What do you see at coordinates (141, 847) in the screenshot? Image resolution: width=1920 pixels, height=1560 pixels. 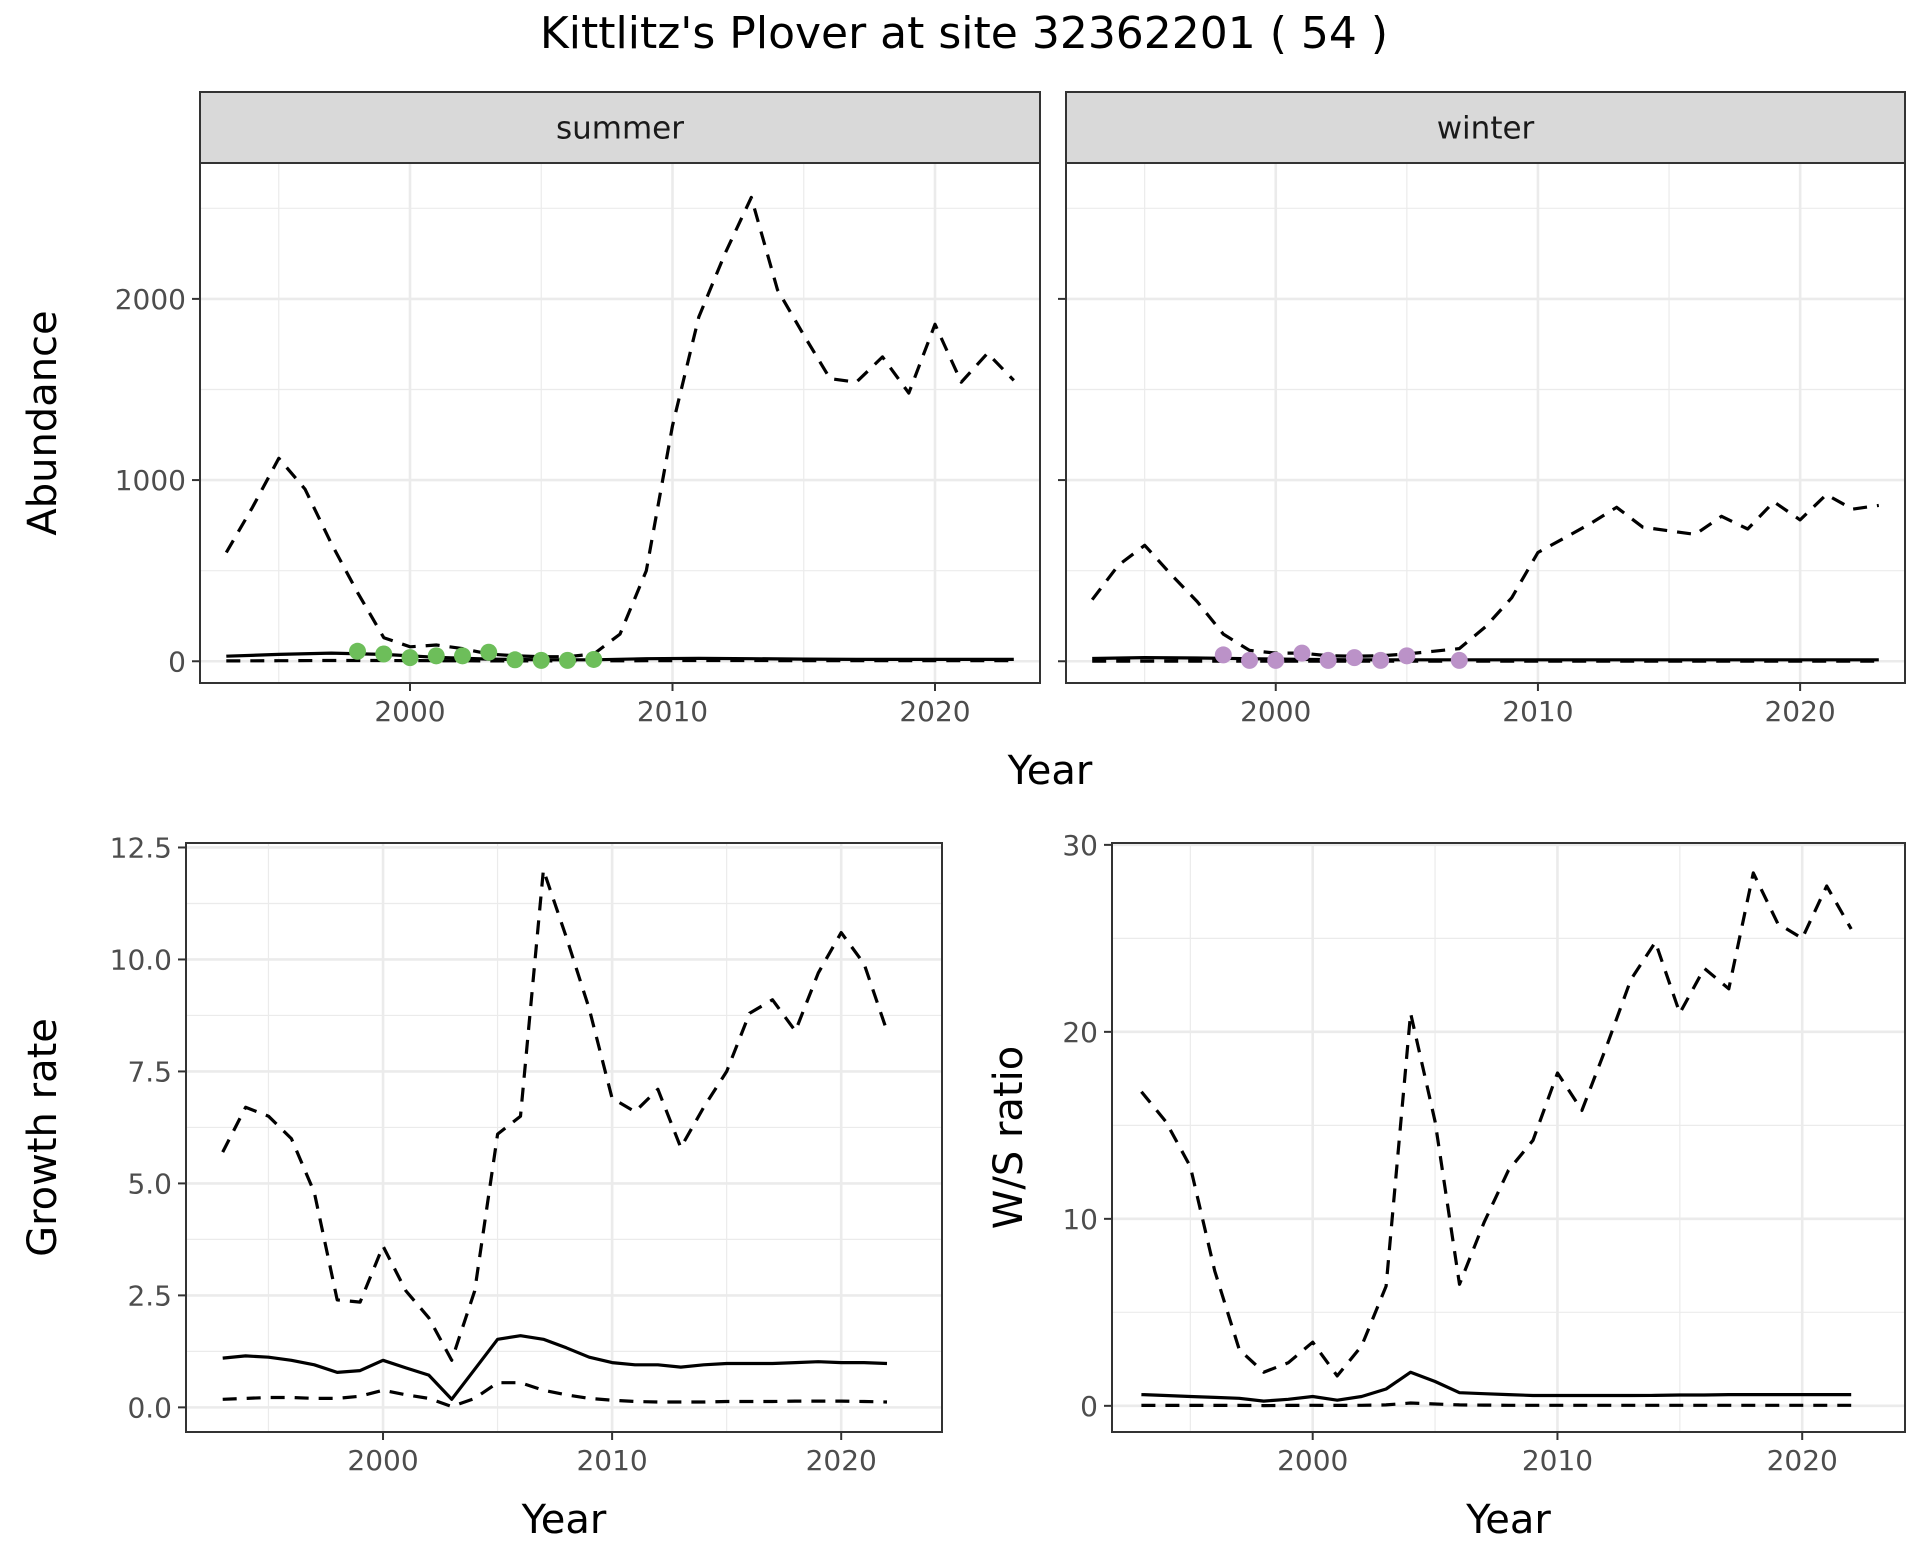 I see `y-tick-label: 12.5` at bounding box center [141, 847].